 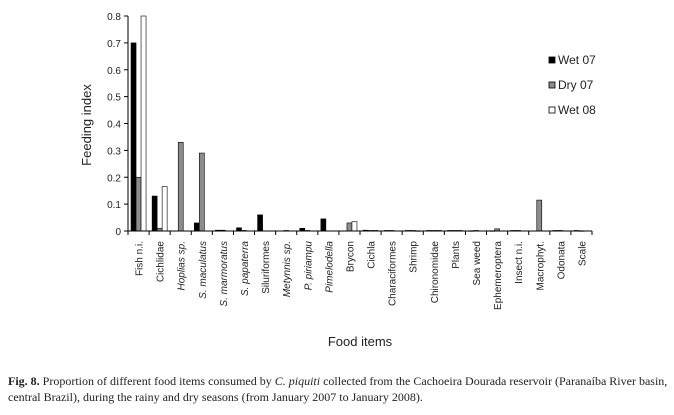 I want to click on category-label: Hoplias sp., so click(x=182, y=265).